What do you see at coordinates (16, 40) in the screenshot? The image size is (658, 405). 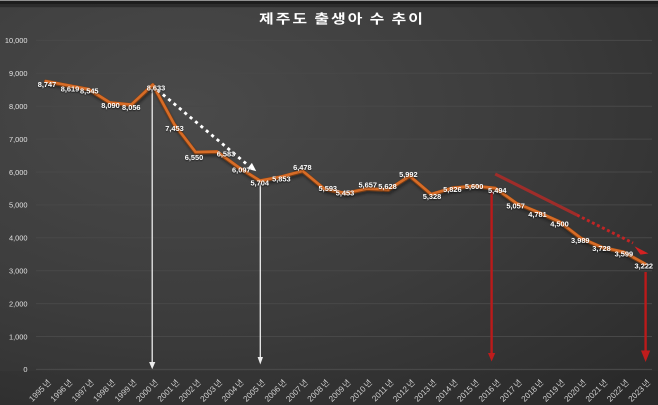 I see `svg-text: 10,000` at bounding box center [16, 40].